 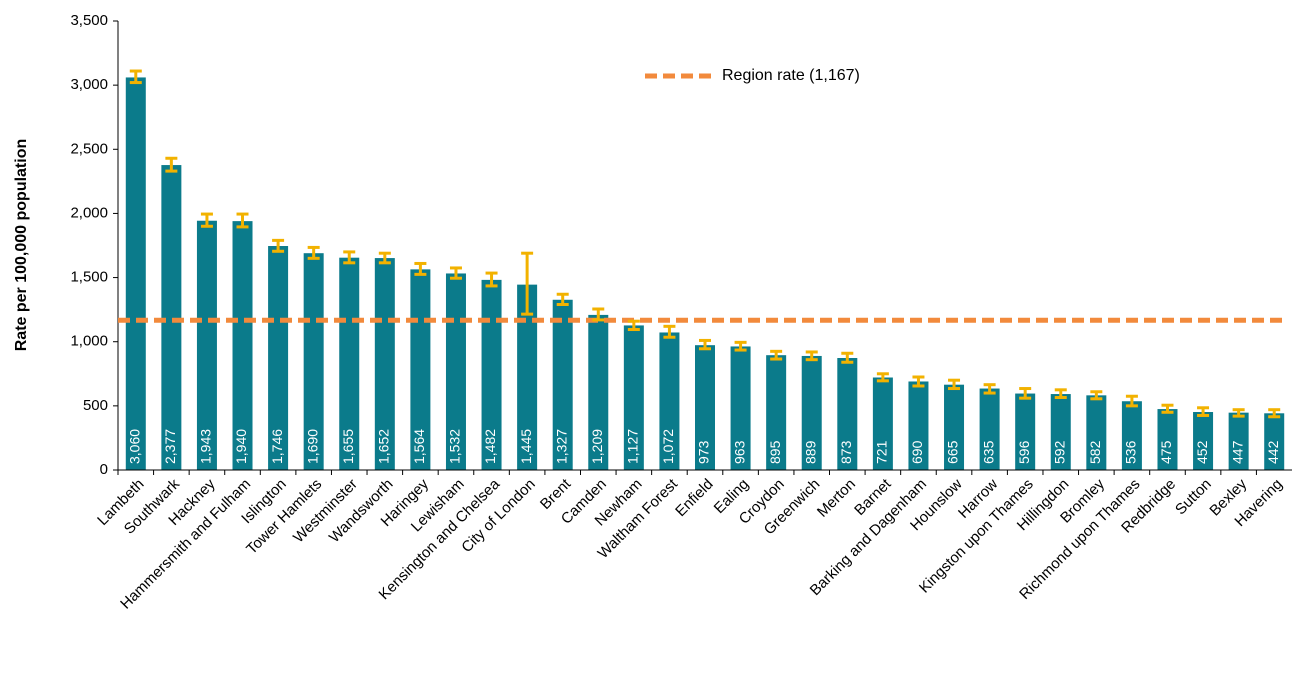 What do you see at coordinates (95, 405) in the screenshot?
I see `y-tick-label: 500` at bounding box center [95, 405].